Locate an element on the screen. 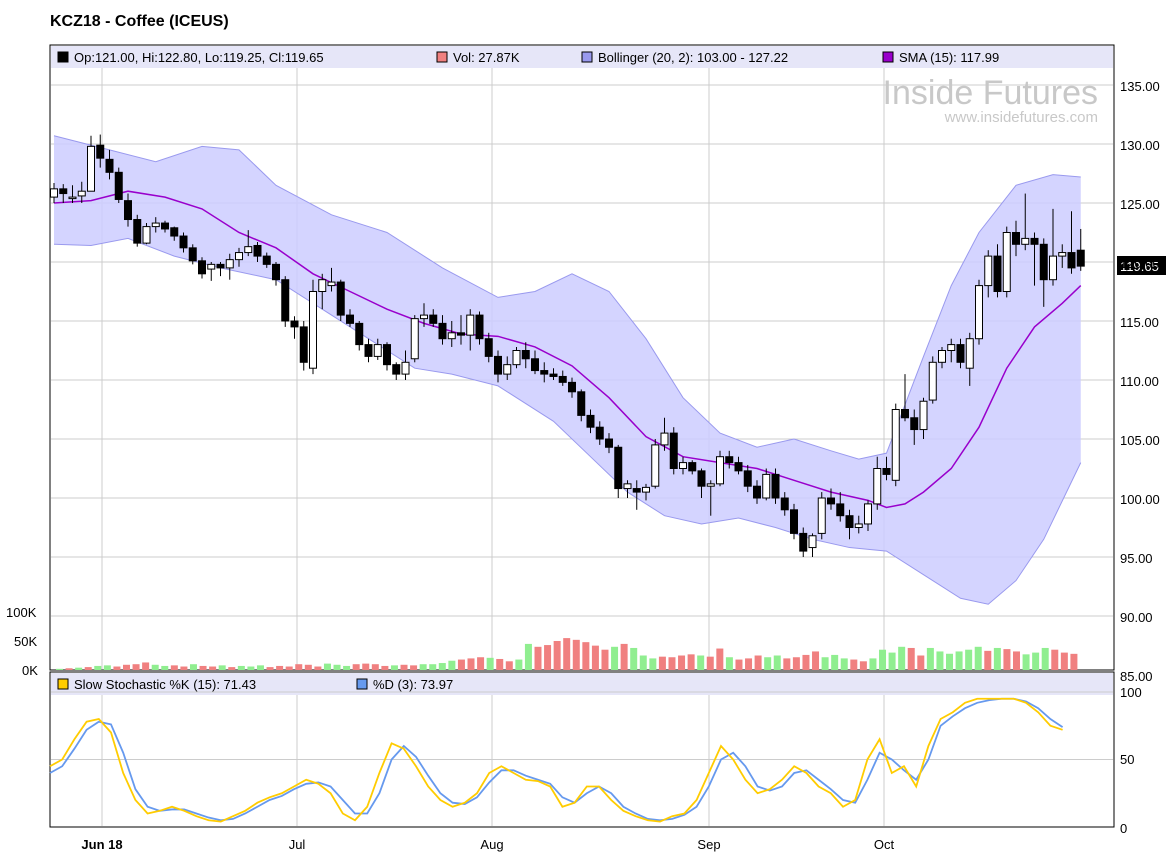 This screenshot has width=1166, height=865. legend-stoch-k-text: Slow Stochastic %K (15): 71.43 is located at coordinates (165, 684).